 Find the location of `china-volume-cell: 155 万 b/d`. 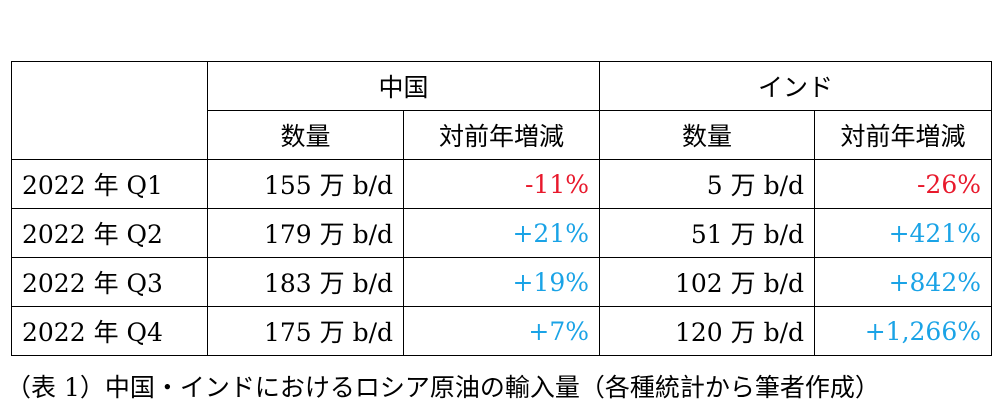

china-volume-cell: 155 万 b/d is located at coordinates (305, 184).